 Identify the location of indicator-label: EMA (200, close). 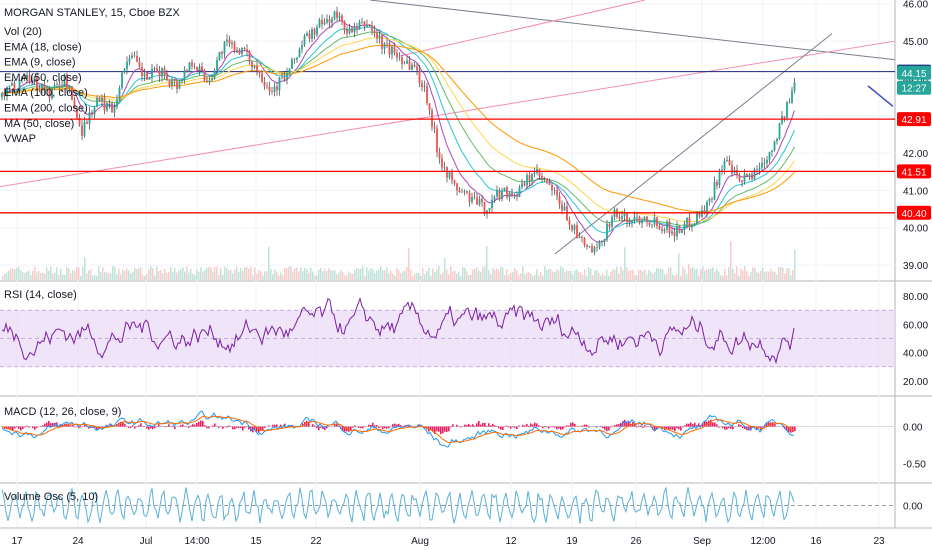
(46, 109).